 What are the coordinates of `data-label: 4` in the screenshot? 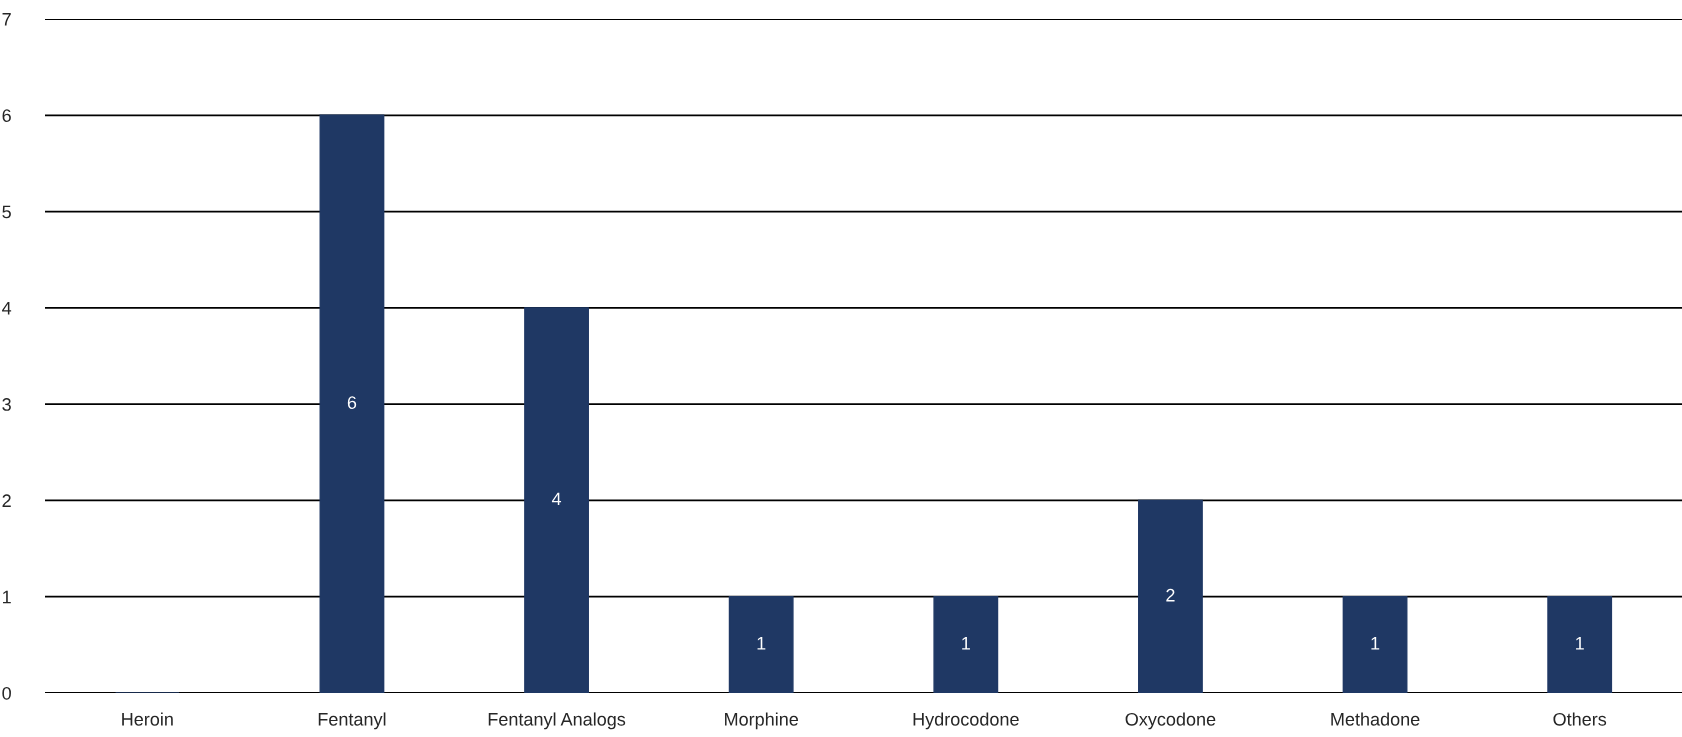 It's located at (556, 499).